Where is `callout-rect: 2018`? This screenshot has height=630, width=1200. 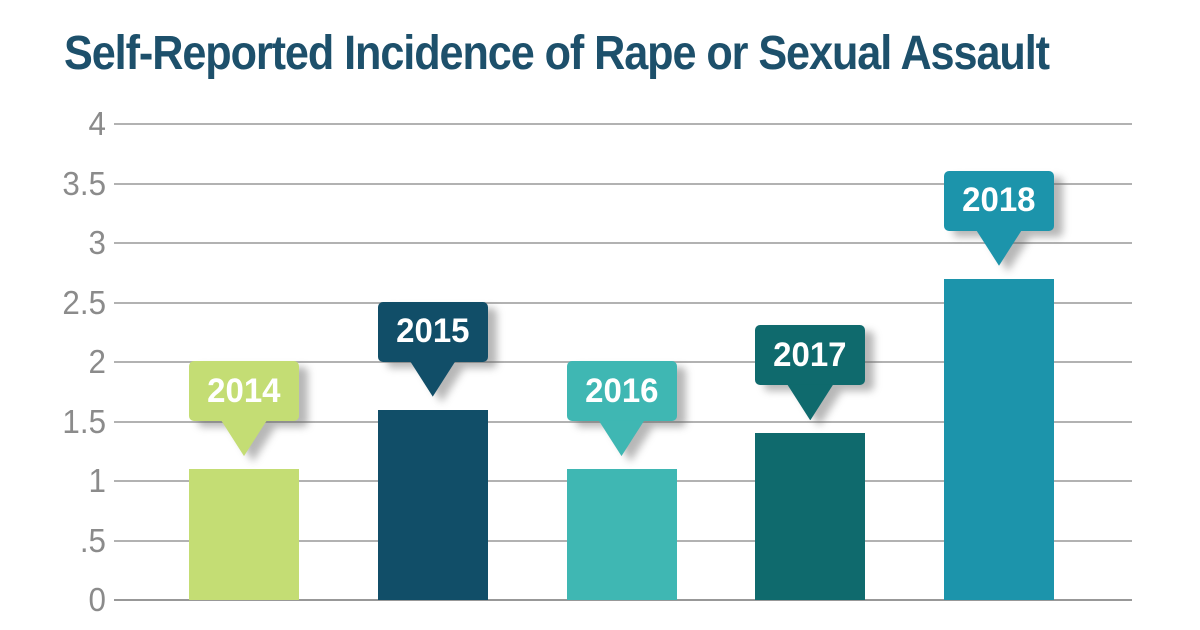
callout-rect: 2018 is located at coordinates (999, 200).